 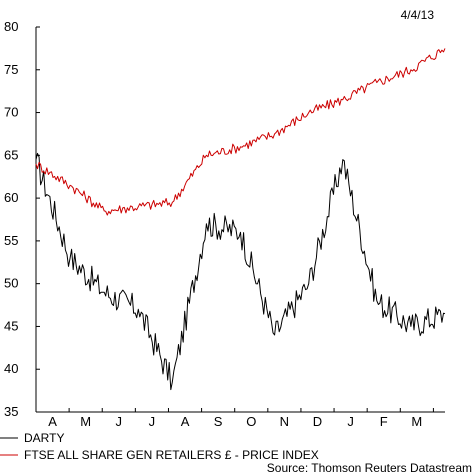 I want to click on x-tick-label: O, so click(x=251, y=421).